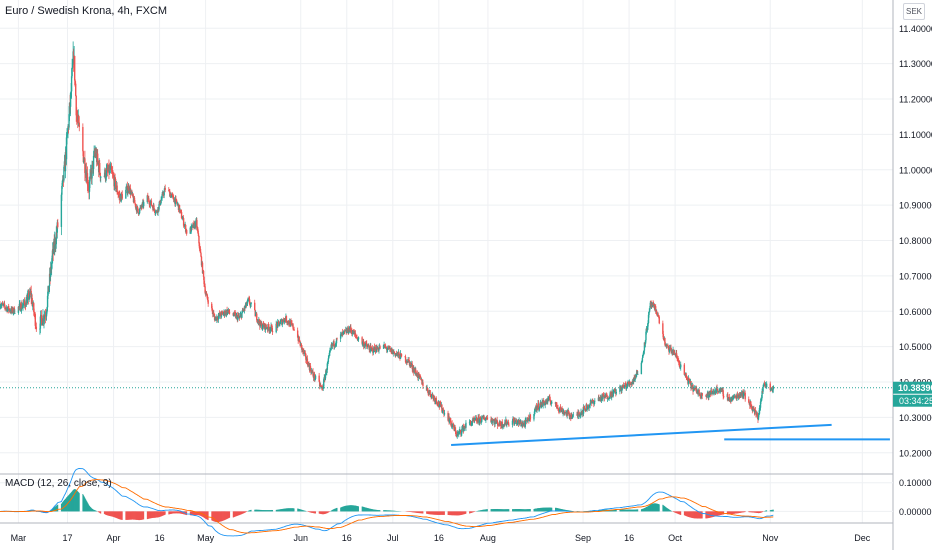 The width and height of the screenshot is (932, 550). I want to click on x-tick-label: 16, so click(439, 538).